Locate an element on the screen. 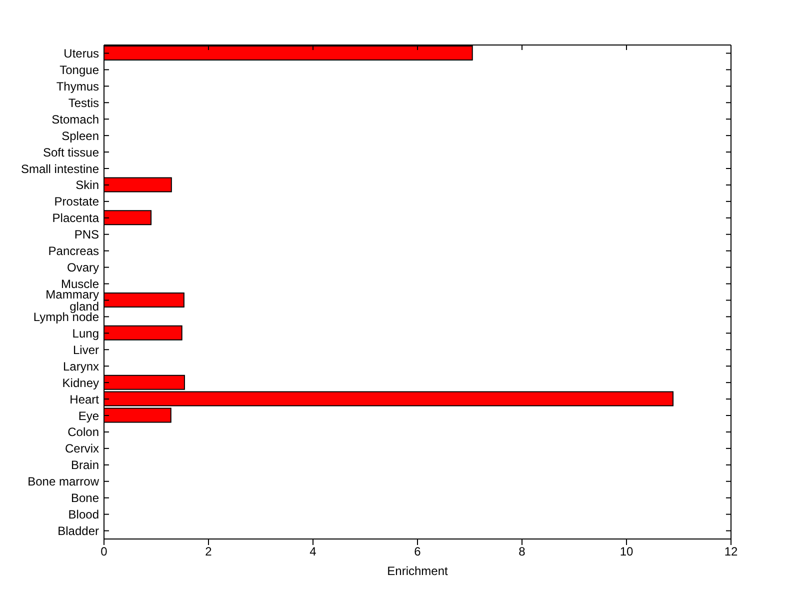 This screenshot has height=599, width=800. y-tick-label: Placenta is located at coordinates (76, 218).